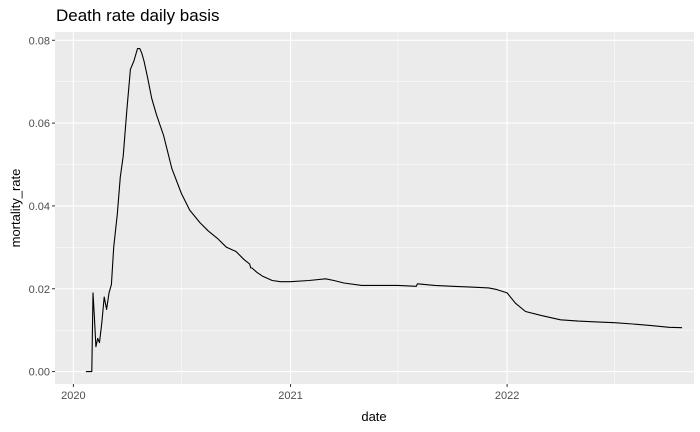 The width and height of the screenshot is (700, 432). What do you see at coordinates (507, 396) in the screenshot?
I see `x-tick-label: 2022` at bounding box center [507, 396].